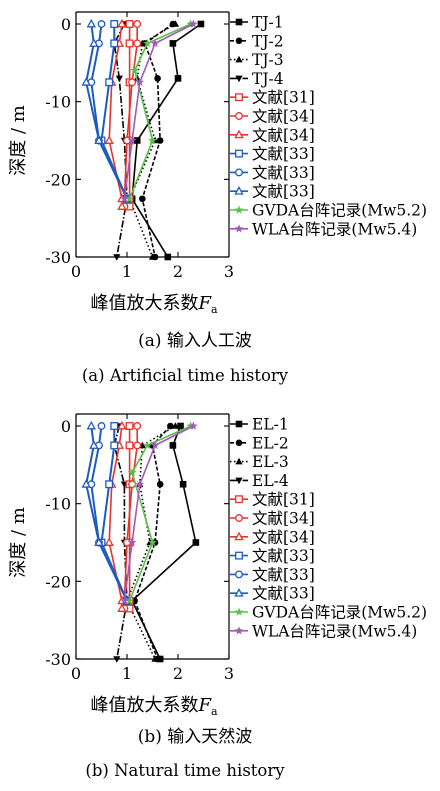  I want to click on caption-b-cn: (b) 输入天然波, so click(195, 737).